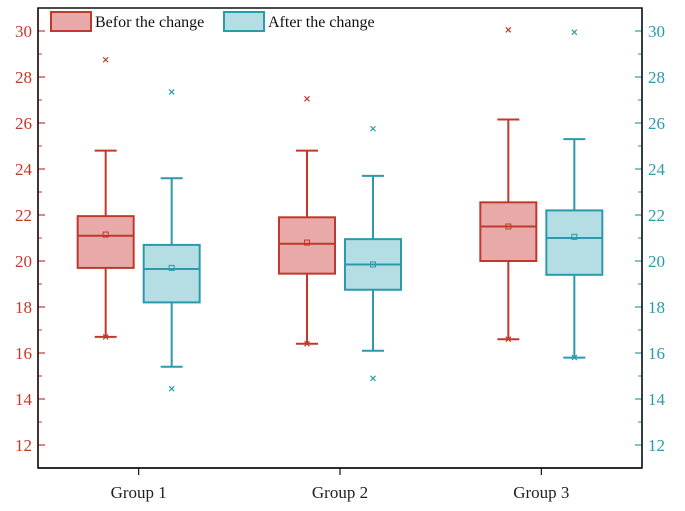  What do you see at coordinates (656, 77) in the screenshot?
I see `right-y-tick-label: 28` at bounding box center [656, 77].